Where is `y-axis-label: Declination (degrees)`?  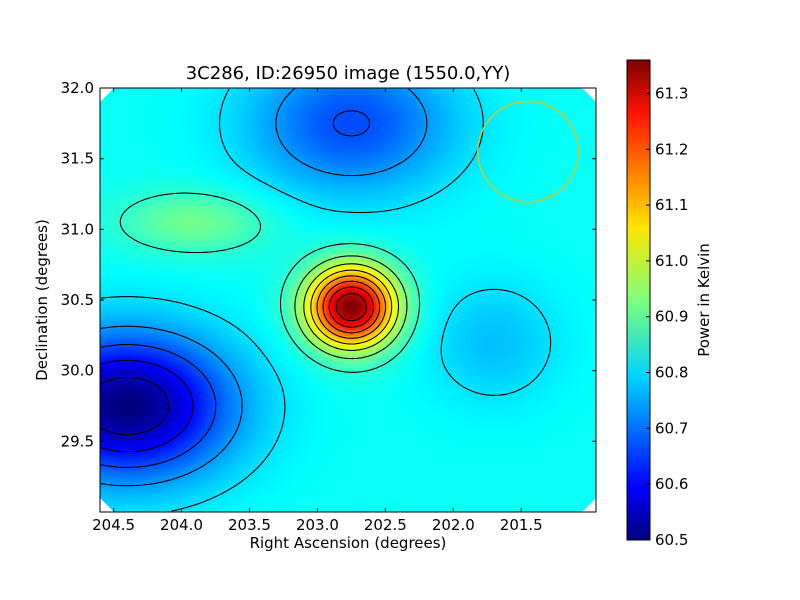
y-axis-label: Declination (degrees) is located at coordinates (42, 300).